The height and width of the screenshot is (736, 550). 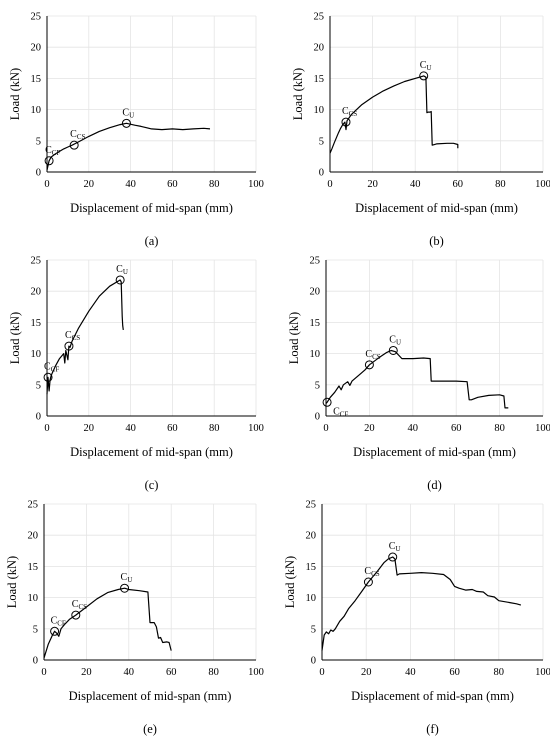 What do you see at coordinates (436, 241) in the screenshot?
I see `panel-label: (b)` at bounding box center [436, 241].